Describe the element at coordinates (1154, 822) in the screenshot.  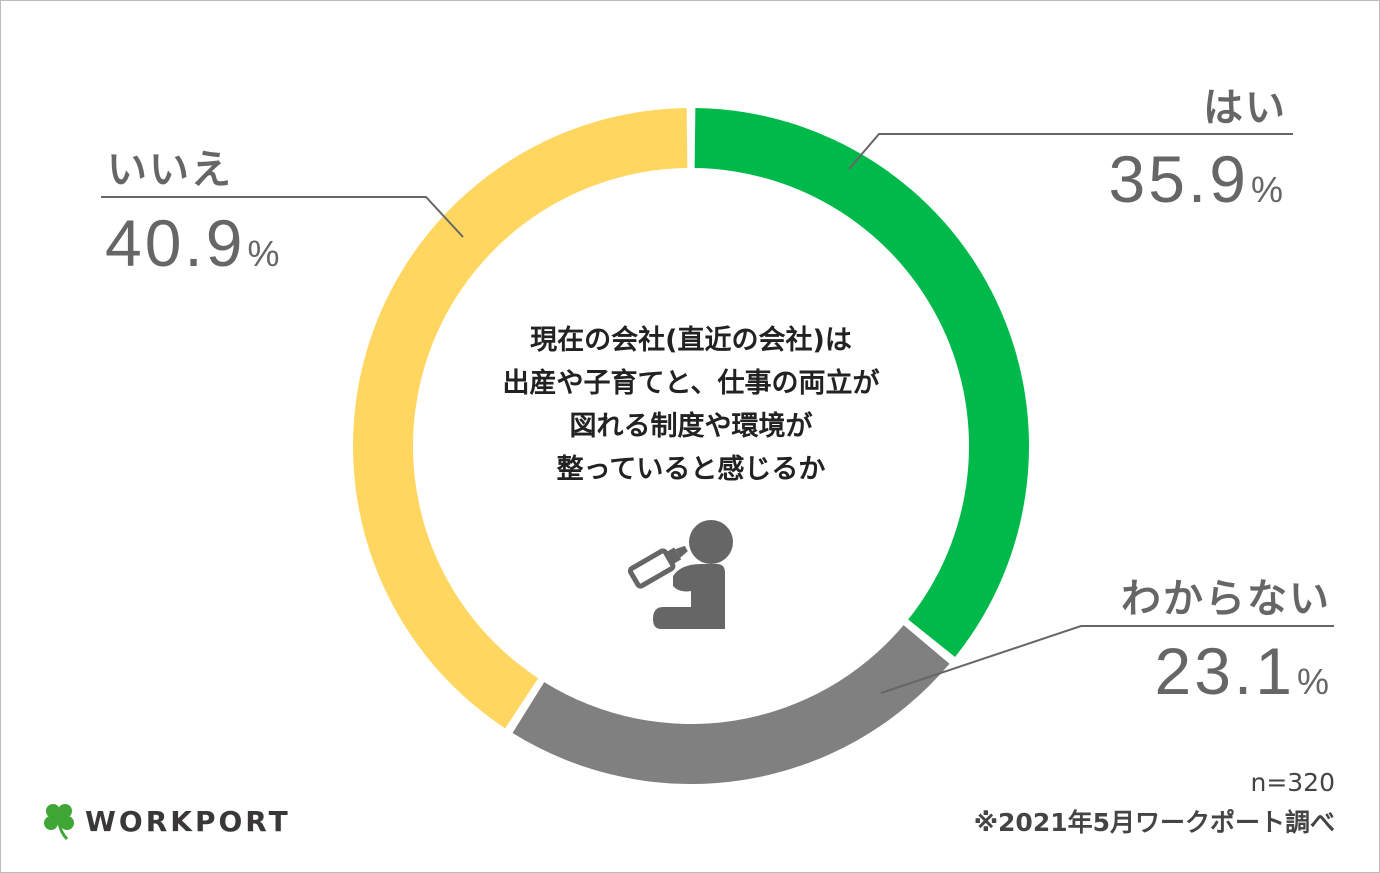
I see `source-note: ※2021年5月ワークポート調べ` at that location.